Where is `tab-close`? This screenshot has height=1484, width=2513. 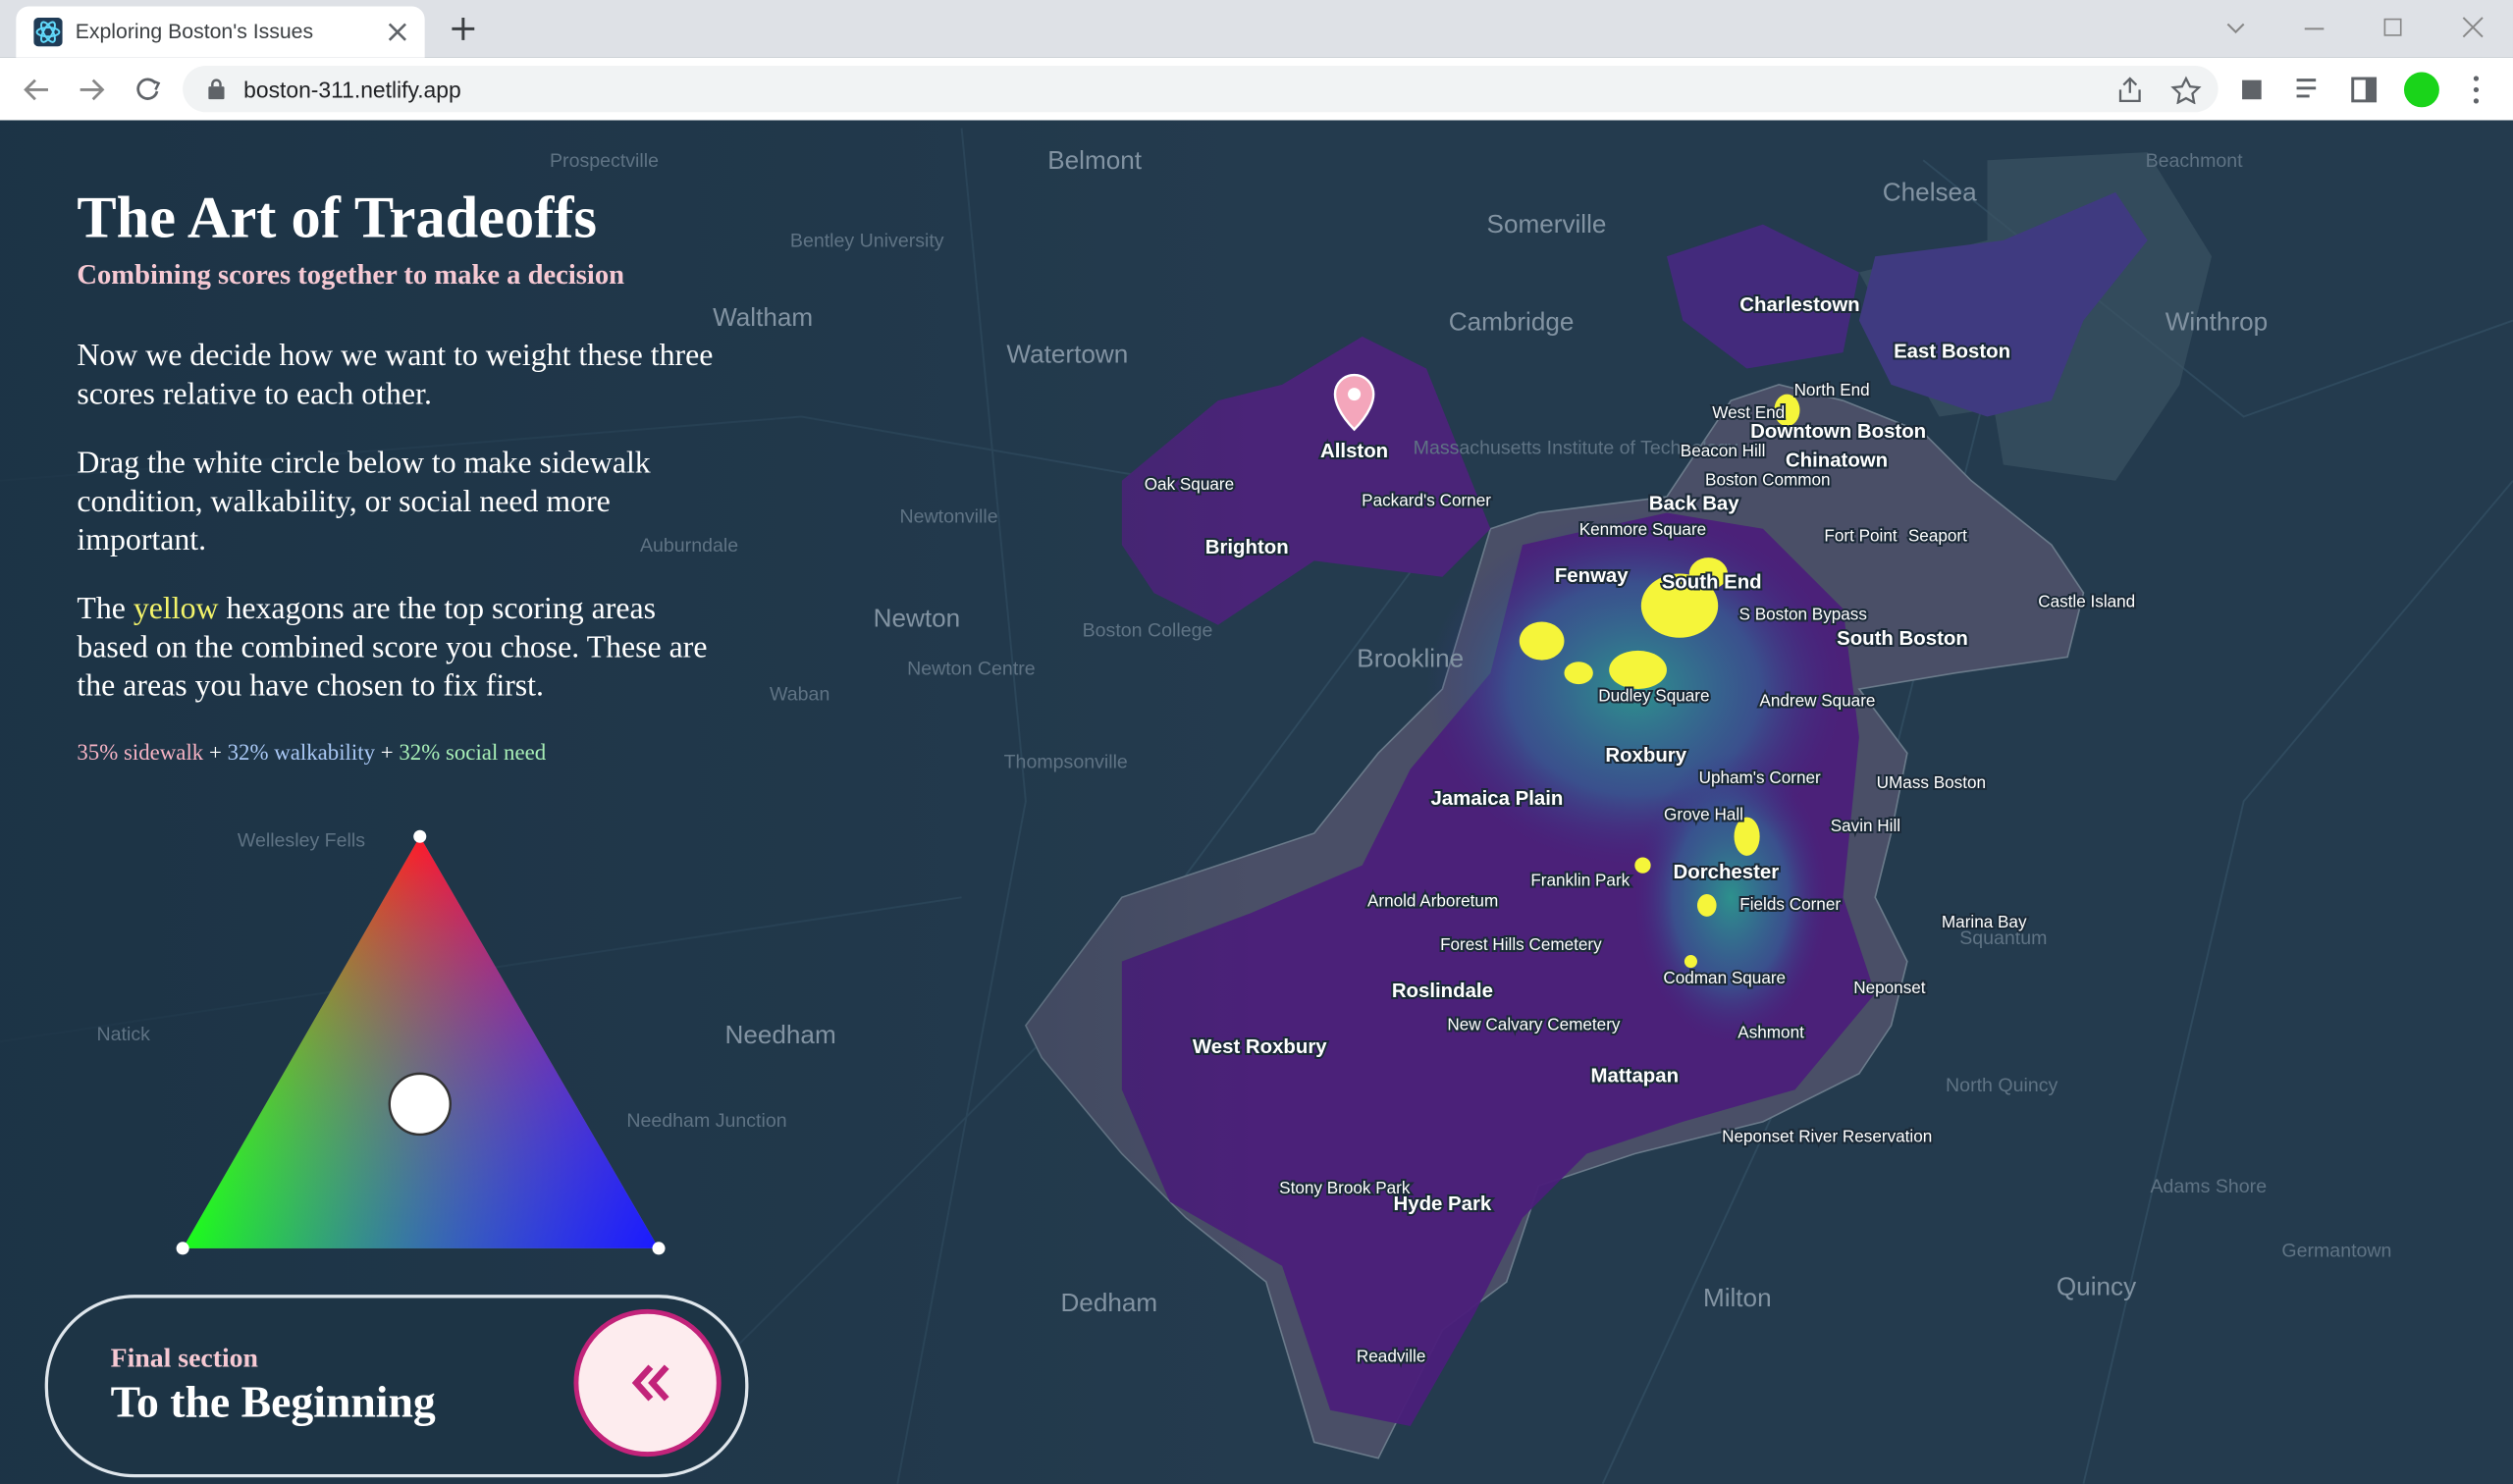
tab-close is located at coordinates (398, 33).